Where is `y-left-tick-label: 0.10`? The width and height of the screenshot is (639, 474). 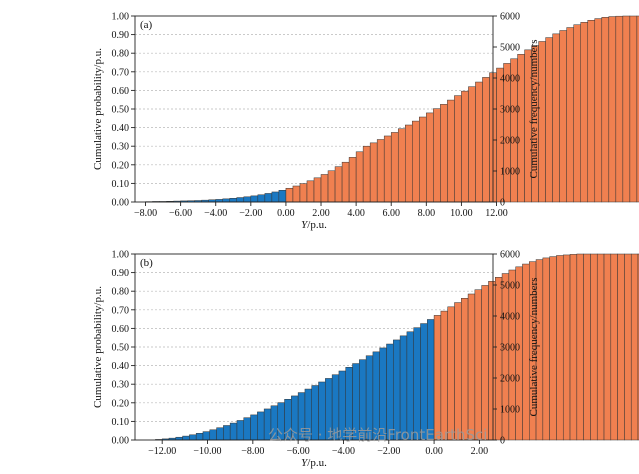
y-left-tick-label: 0.10 is located at coordinates (121, 184).